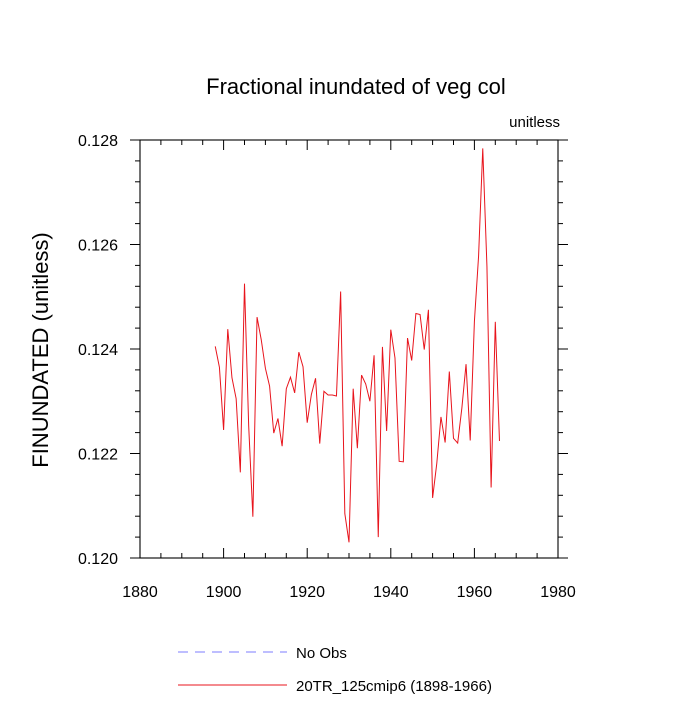 Image resolution: width=700 pixels, height=705 pixels. I want to click on legend-label: 20TR_125cmip6 (1898-1966), so click(394, 686).